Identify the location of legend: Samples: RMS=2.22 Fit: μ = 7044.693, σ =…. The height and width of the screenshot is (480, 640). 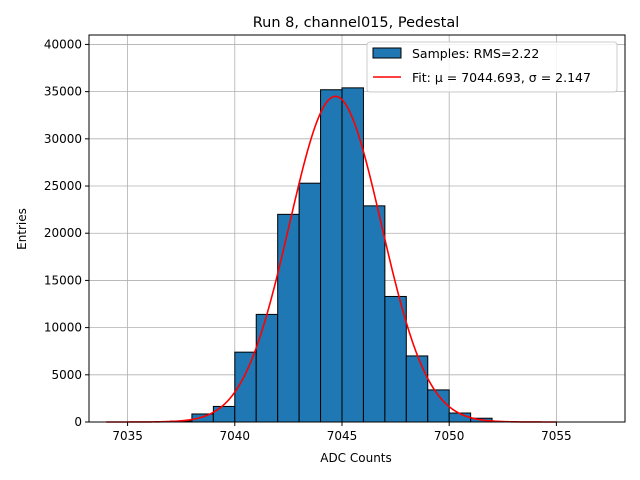
(492, 67).